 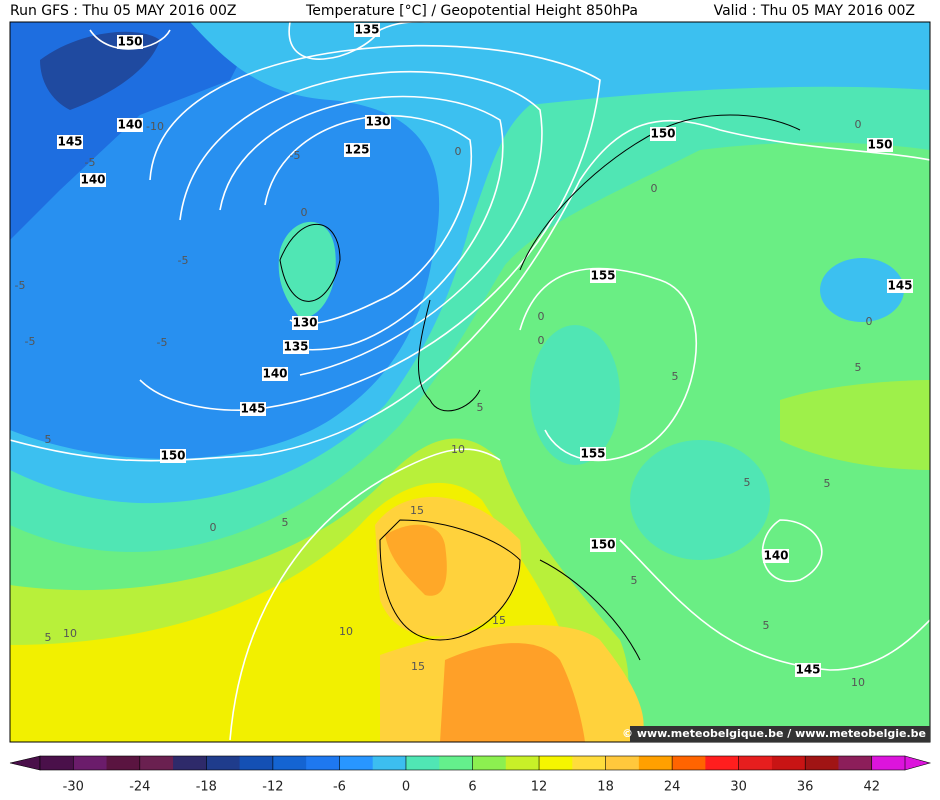 I want to click on colorbar-tick-label: 30, so click(x=738, y=787).